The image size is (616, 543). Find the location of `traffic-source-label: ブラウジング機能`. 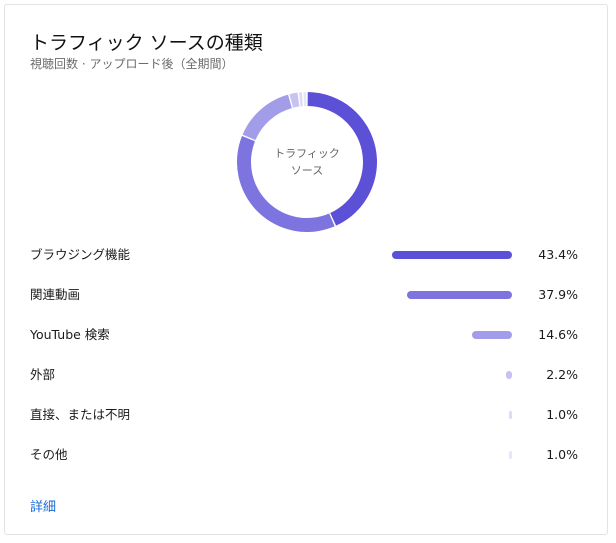

traffic-source-label: ブラウジング機能 is located at coordinates (80, 254).